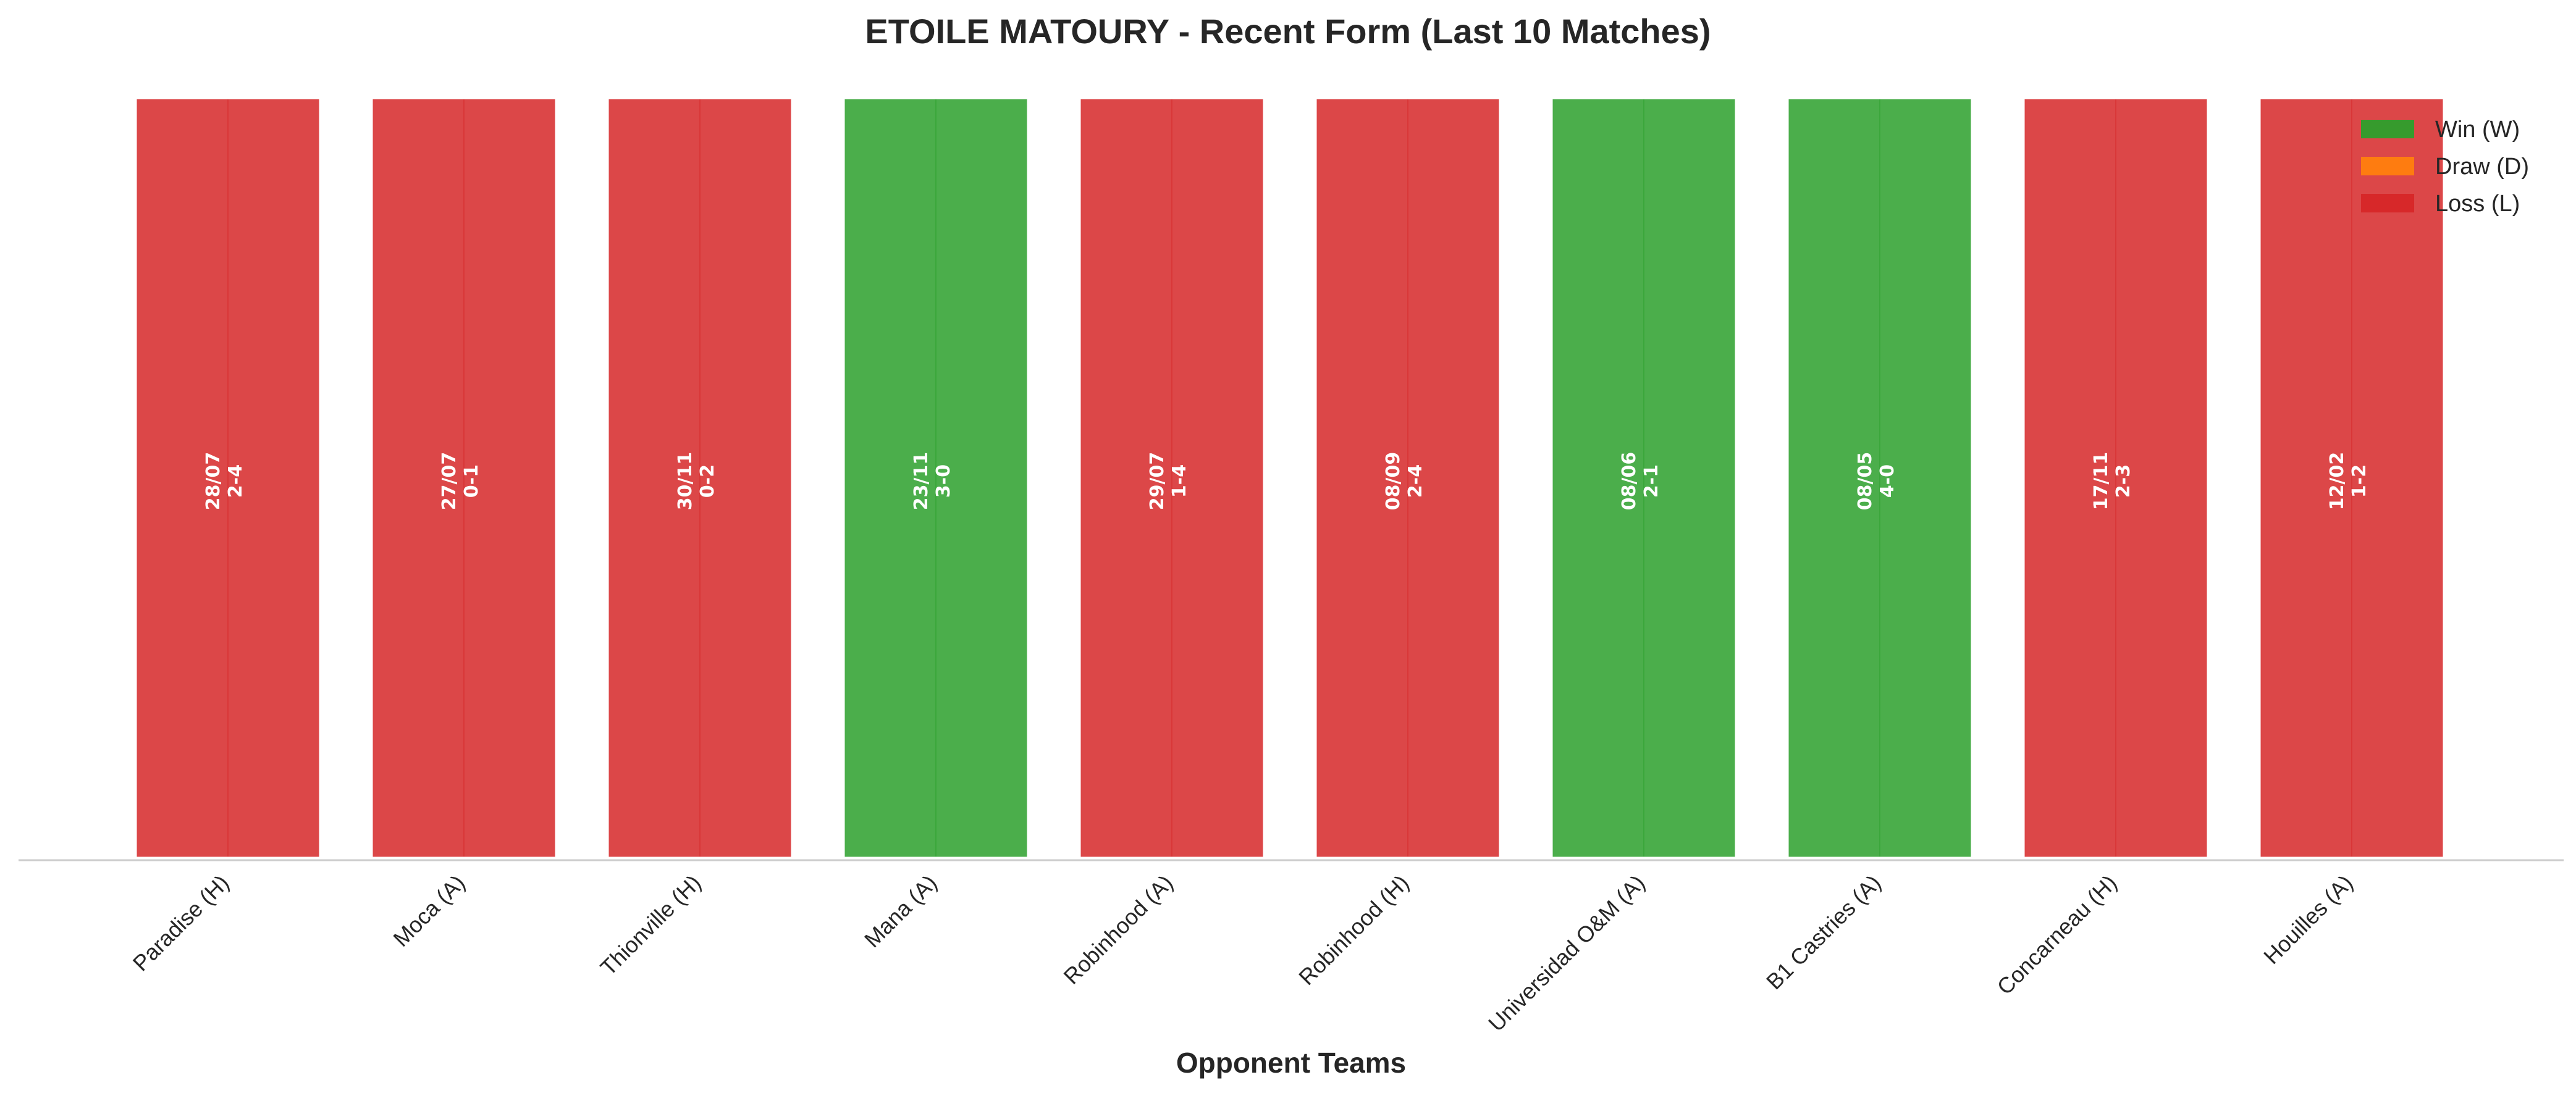 The image size is (2576, 1093). I want to click on x-axis-label: Opponent Teams, so click(1291, 1063).